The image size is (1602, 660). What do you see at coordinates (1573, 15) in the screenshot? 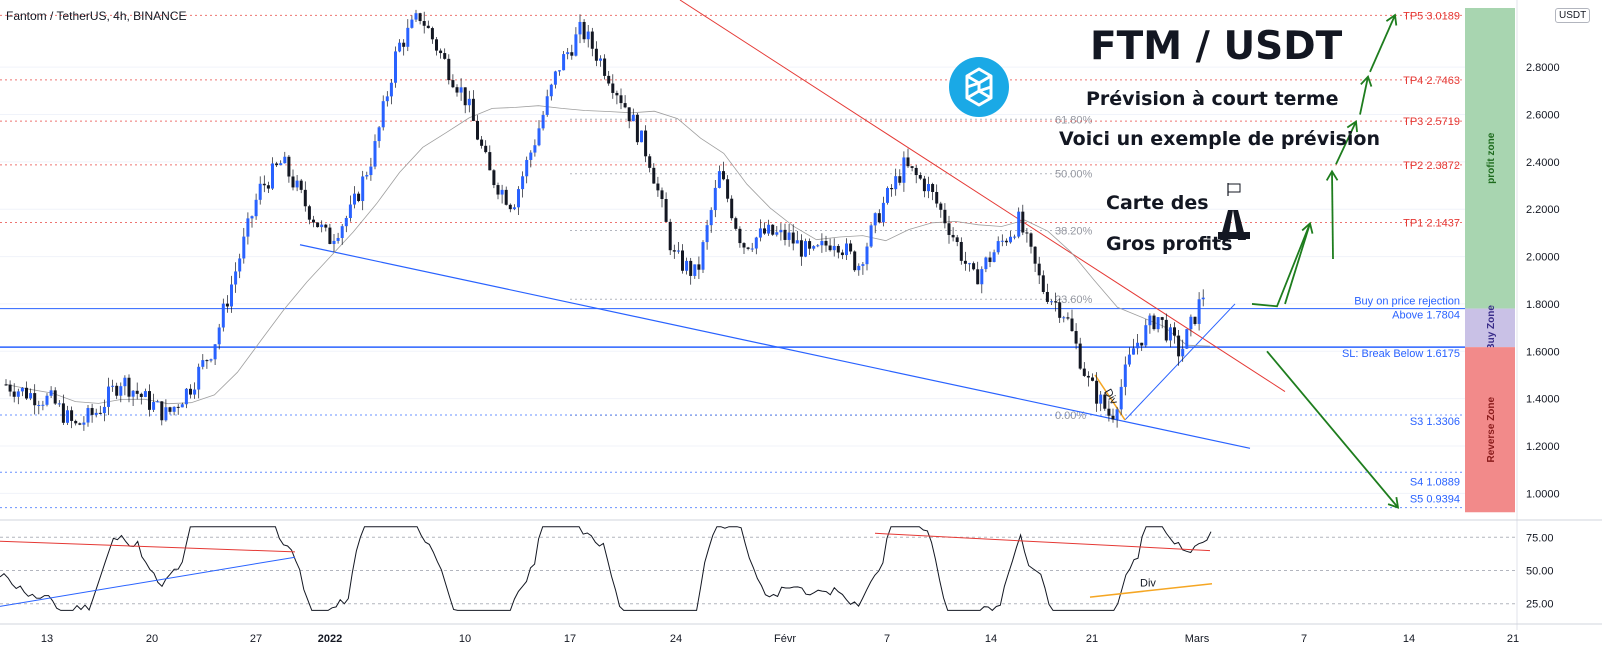
I see `currency-badge: USDT` at bounding box center [1573, 15].